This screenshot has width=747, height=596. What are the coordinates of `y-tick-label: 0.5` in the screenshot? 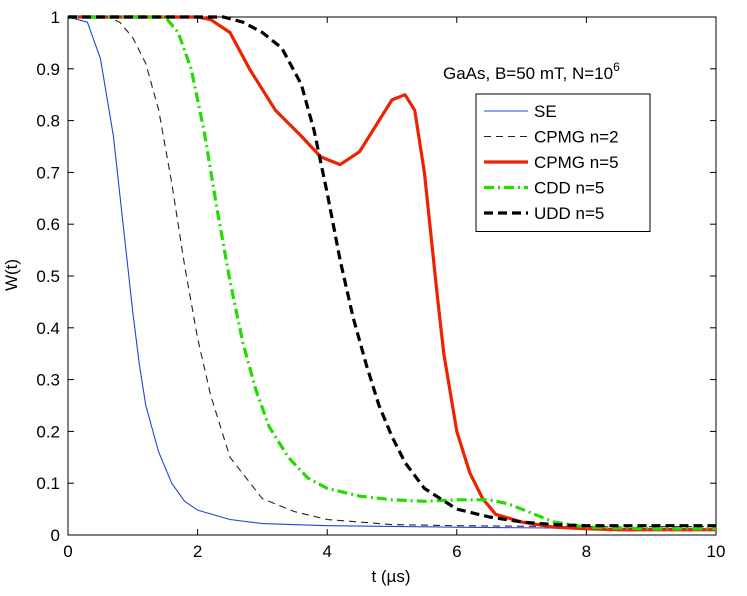 It's located at (48, 276).